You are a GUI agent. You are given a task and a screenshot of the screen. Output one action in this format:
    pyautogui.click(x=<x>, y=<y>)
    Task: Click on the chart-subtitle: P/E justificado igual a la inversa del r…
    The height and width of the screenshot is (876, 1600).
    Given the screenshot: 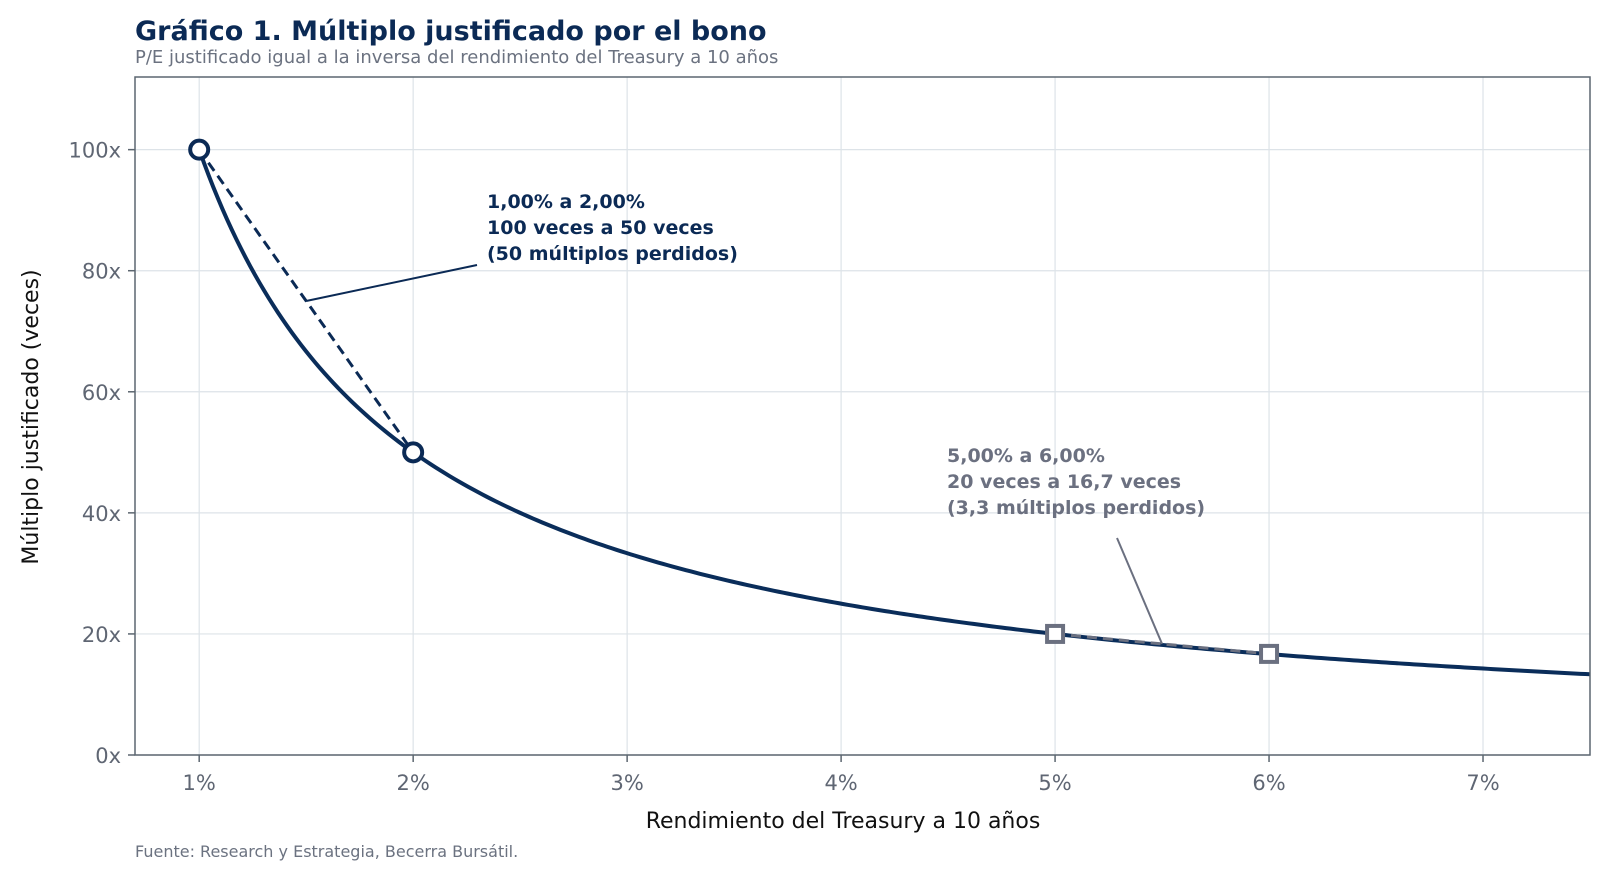 What is the action you would take?
    pyautogui.click(x=456, y=57)
    